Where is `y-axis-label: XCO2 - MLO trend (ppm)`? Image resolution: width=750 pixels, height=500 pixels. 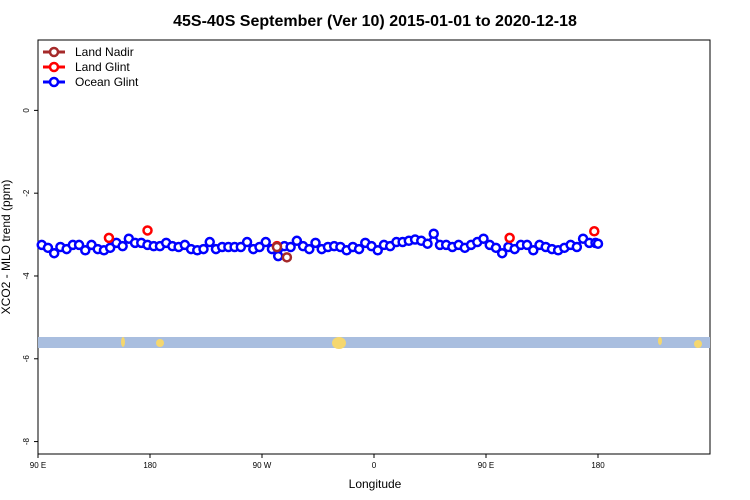 y-axis-label: XCO2 - MLO trend (ppm) is located at coordinates (6, 247).